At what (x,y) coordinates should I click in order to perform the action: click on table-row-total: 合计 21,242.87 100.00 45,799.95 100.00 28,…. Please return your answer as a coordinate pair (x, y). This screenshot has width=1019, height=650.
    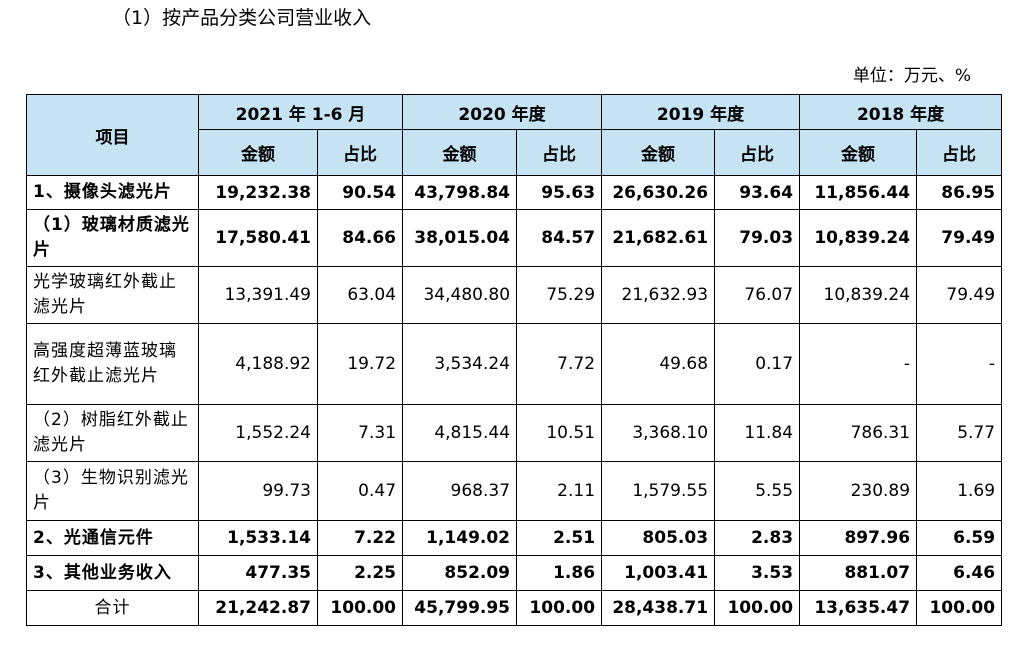
    Looking at the image, I should click on (514, 608).